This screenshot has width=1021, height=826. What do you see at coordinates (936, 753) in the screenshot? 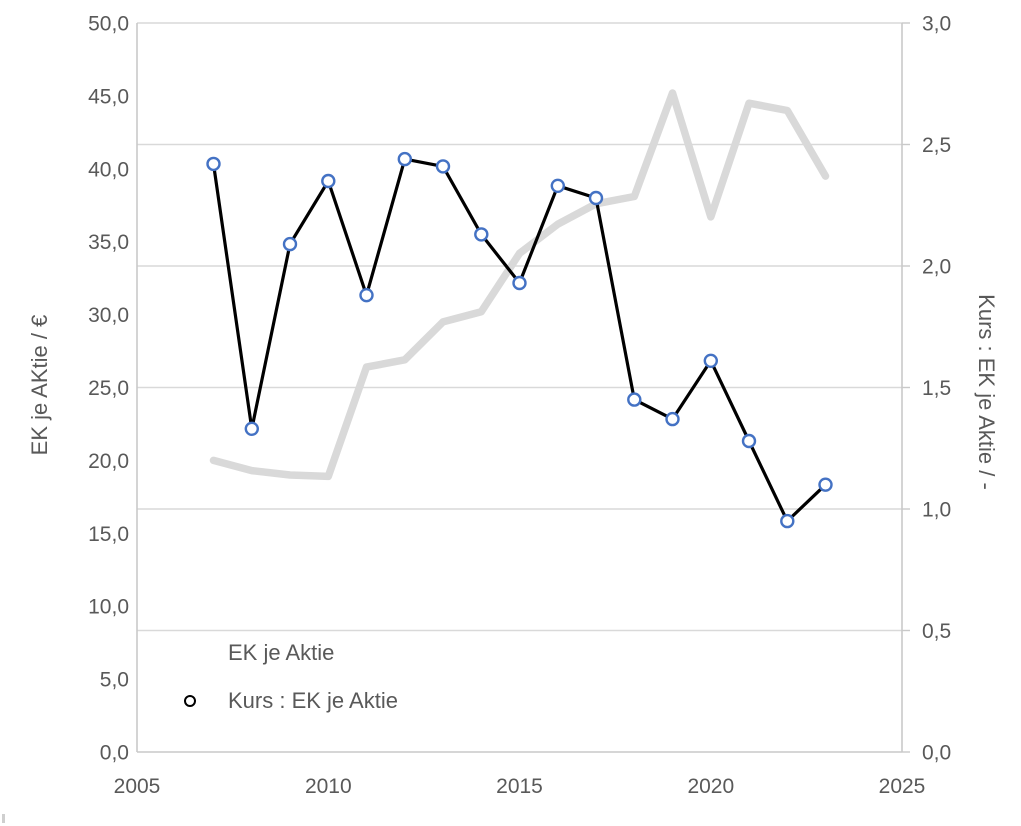
I see `right-axis-tick-label: 0,0` at bounding box center [936, 753].